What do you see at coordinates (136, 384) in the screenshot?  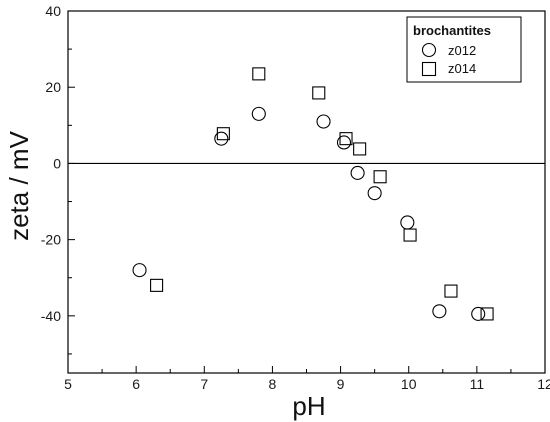 I see `x-tick-label: 6` at bounding box center [136, 384].